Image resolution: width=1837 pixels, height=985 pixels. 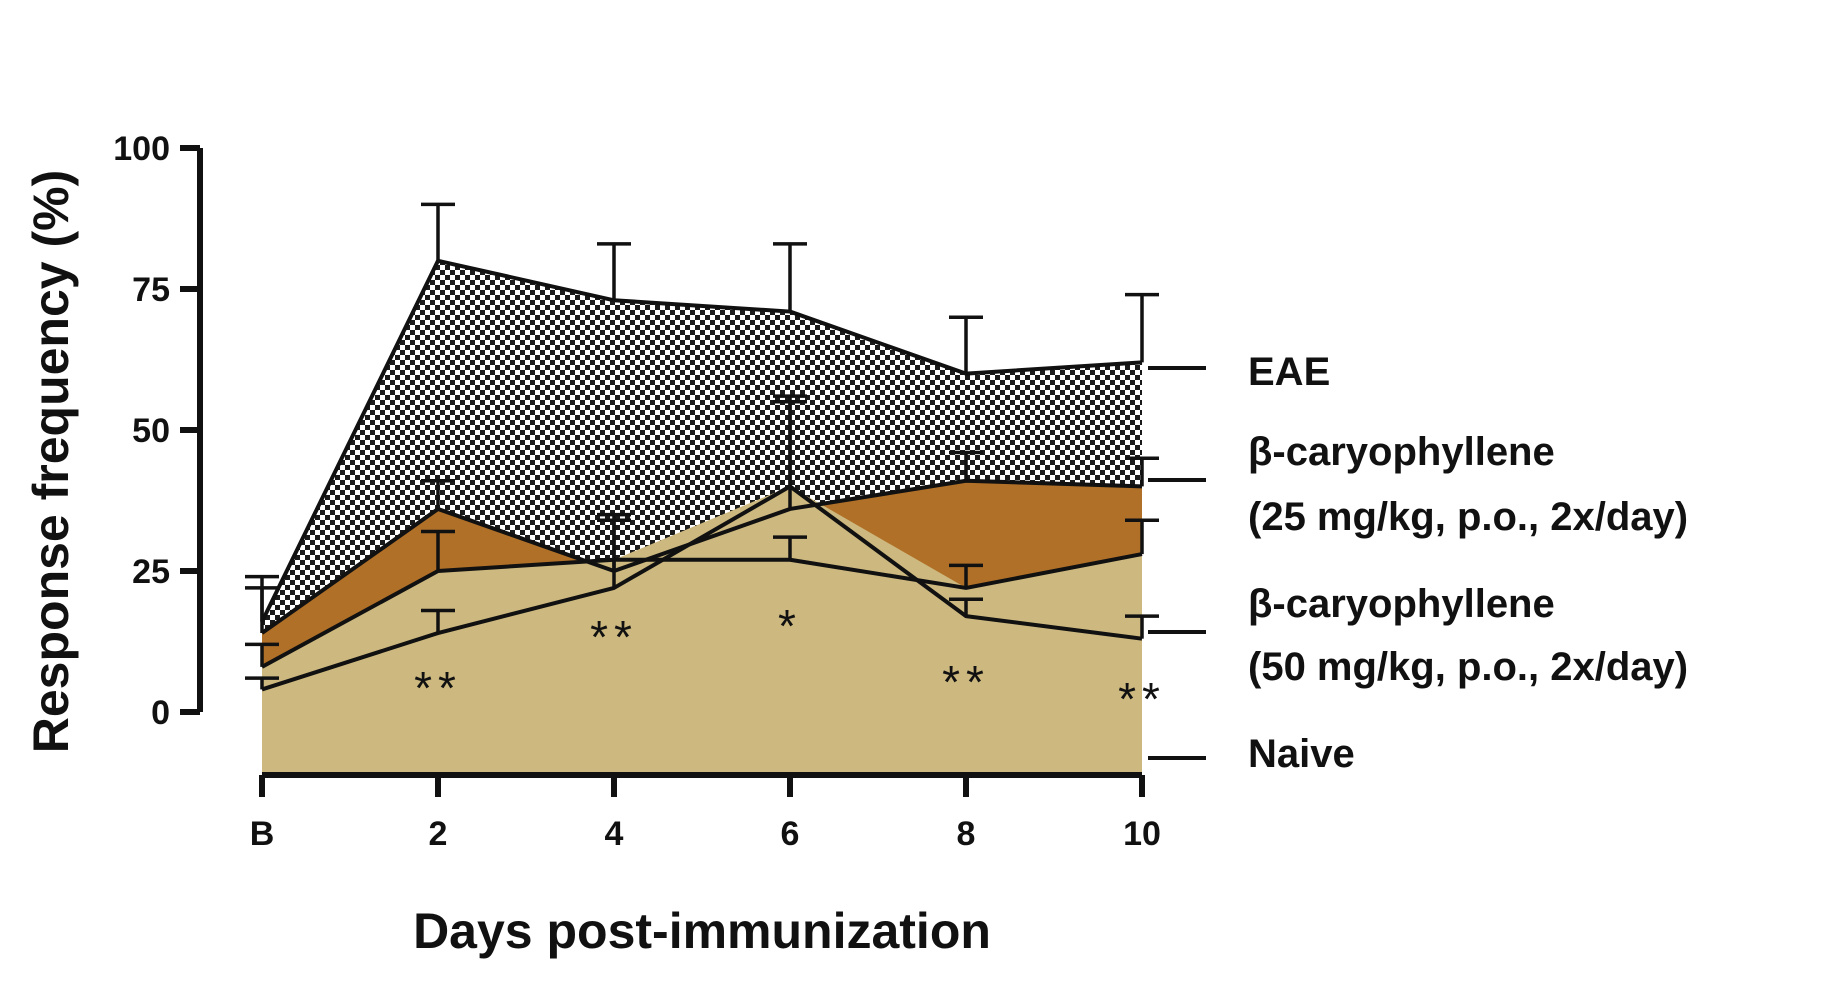 I want to click on y-axis-title: Response frequency (%), so click(x=51, y=461).